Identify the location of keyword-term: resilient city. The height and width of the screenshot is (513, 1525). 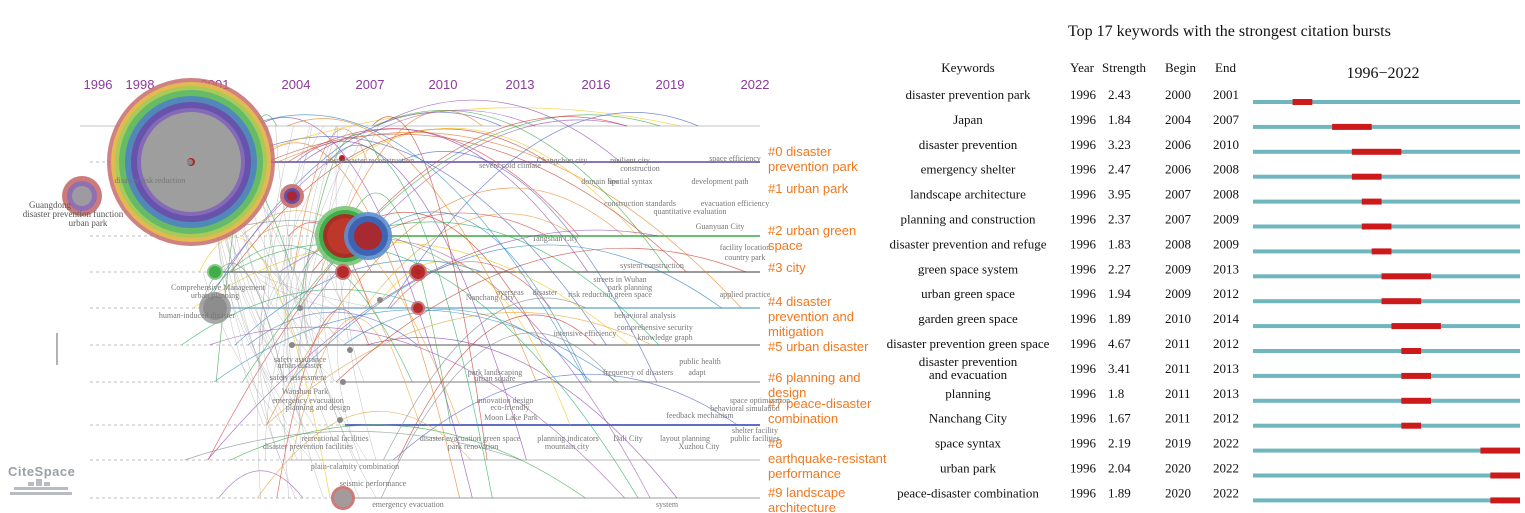
(630, 160).